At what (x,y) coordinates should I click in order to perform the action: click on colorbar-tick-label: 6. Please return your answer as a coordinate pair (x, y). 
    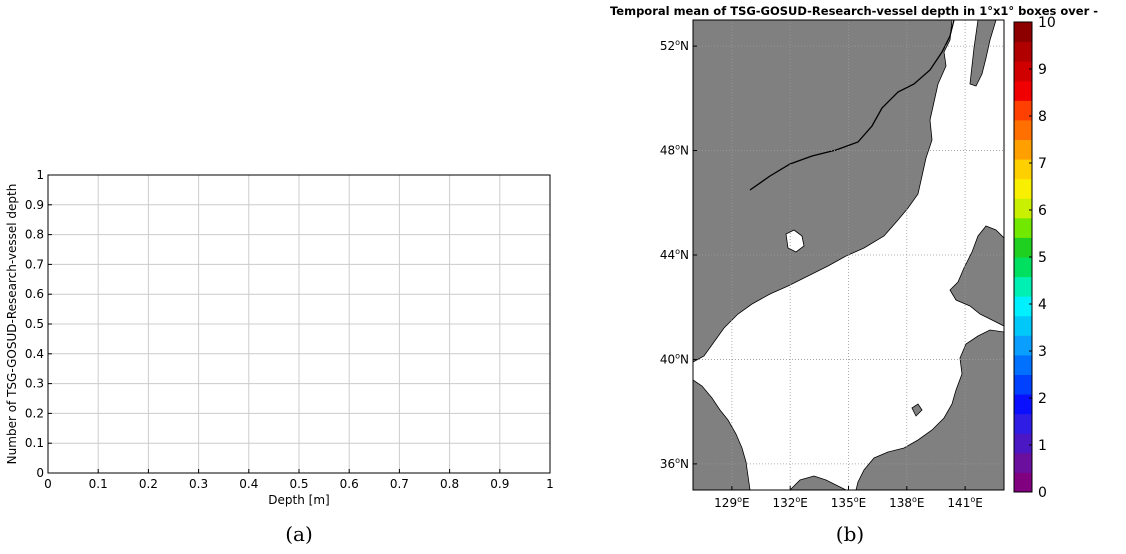
    Looking at the image, I should click on (1042, 211).